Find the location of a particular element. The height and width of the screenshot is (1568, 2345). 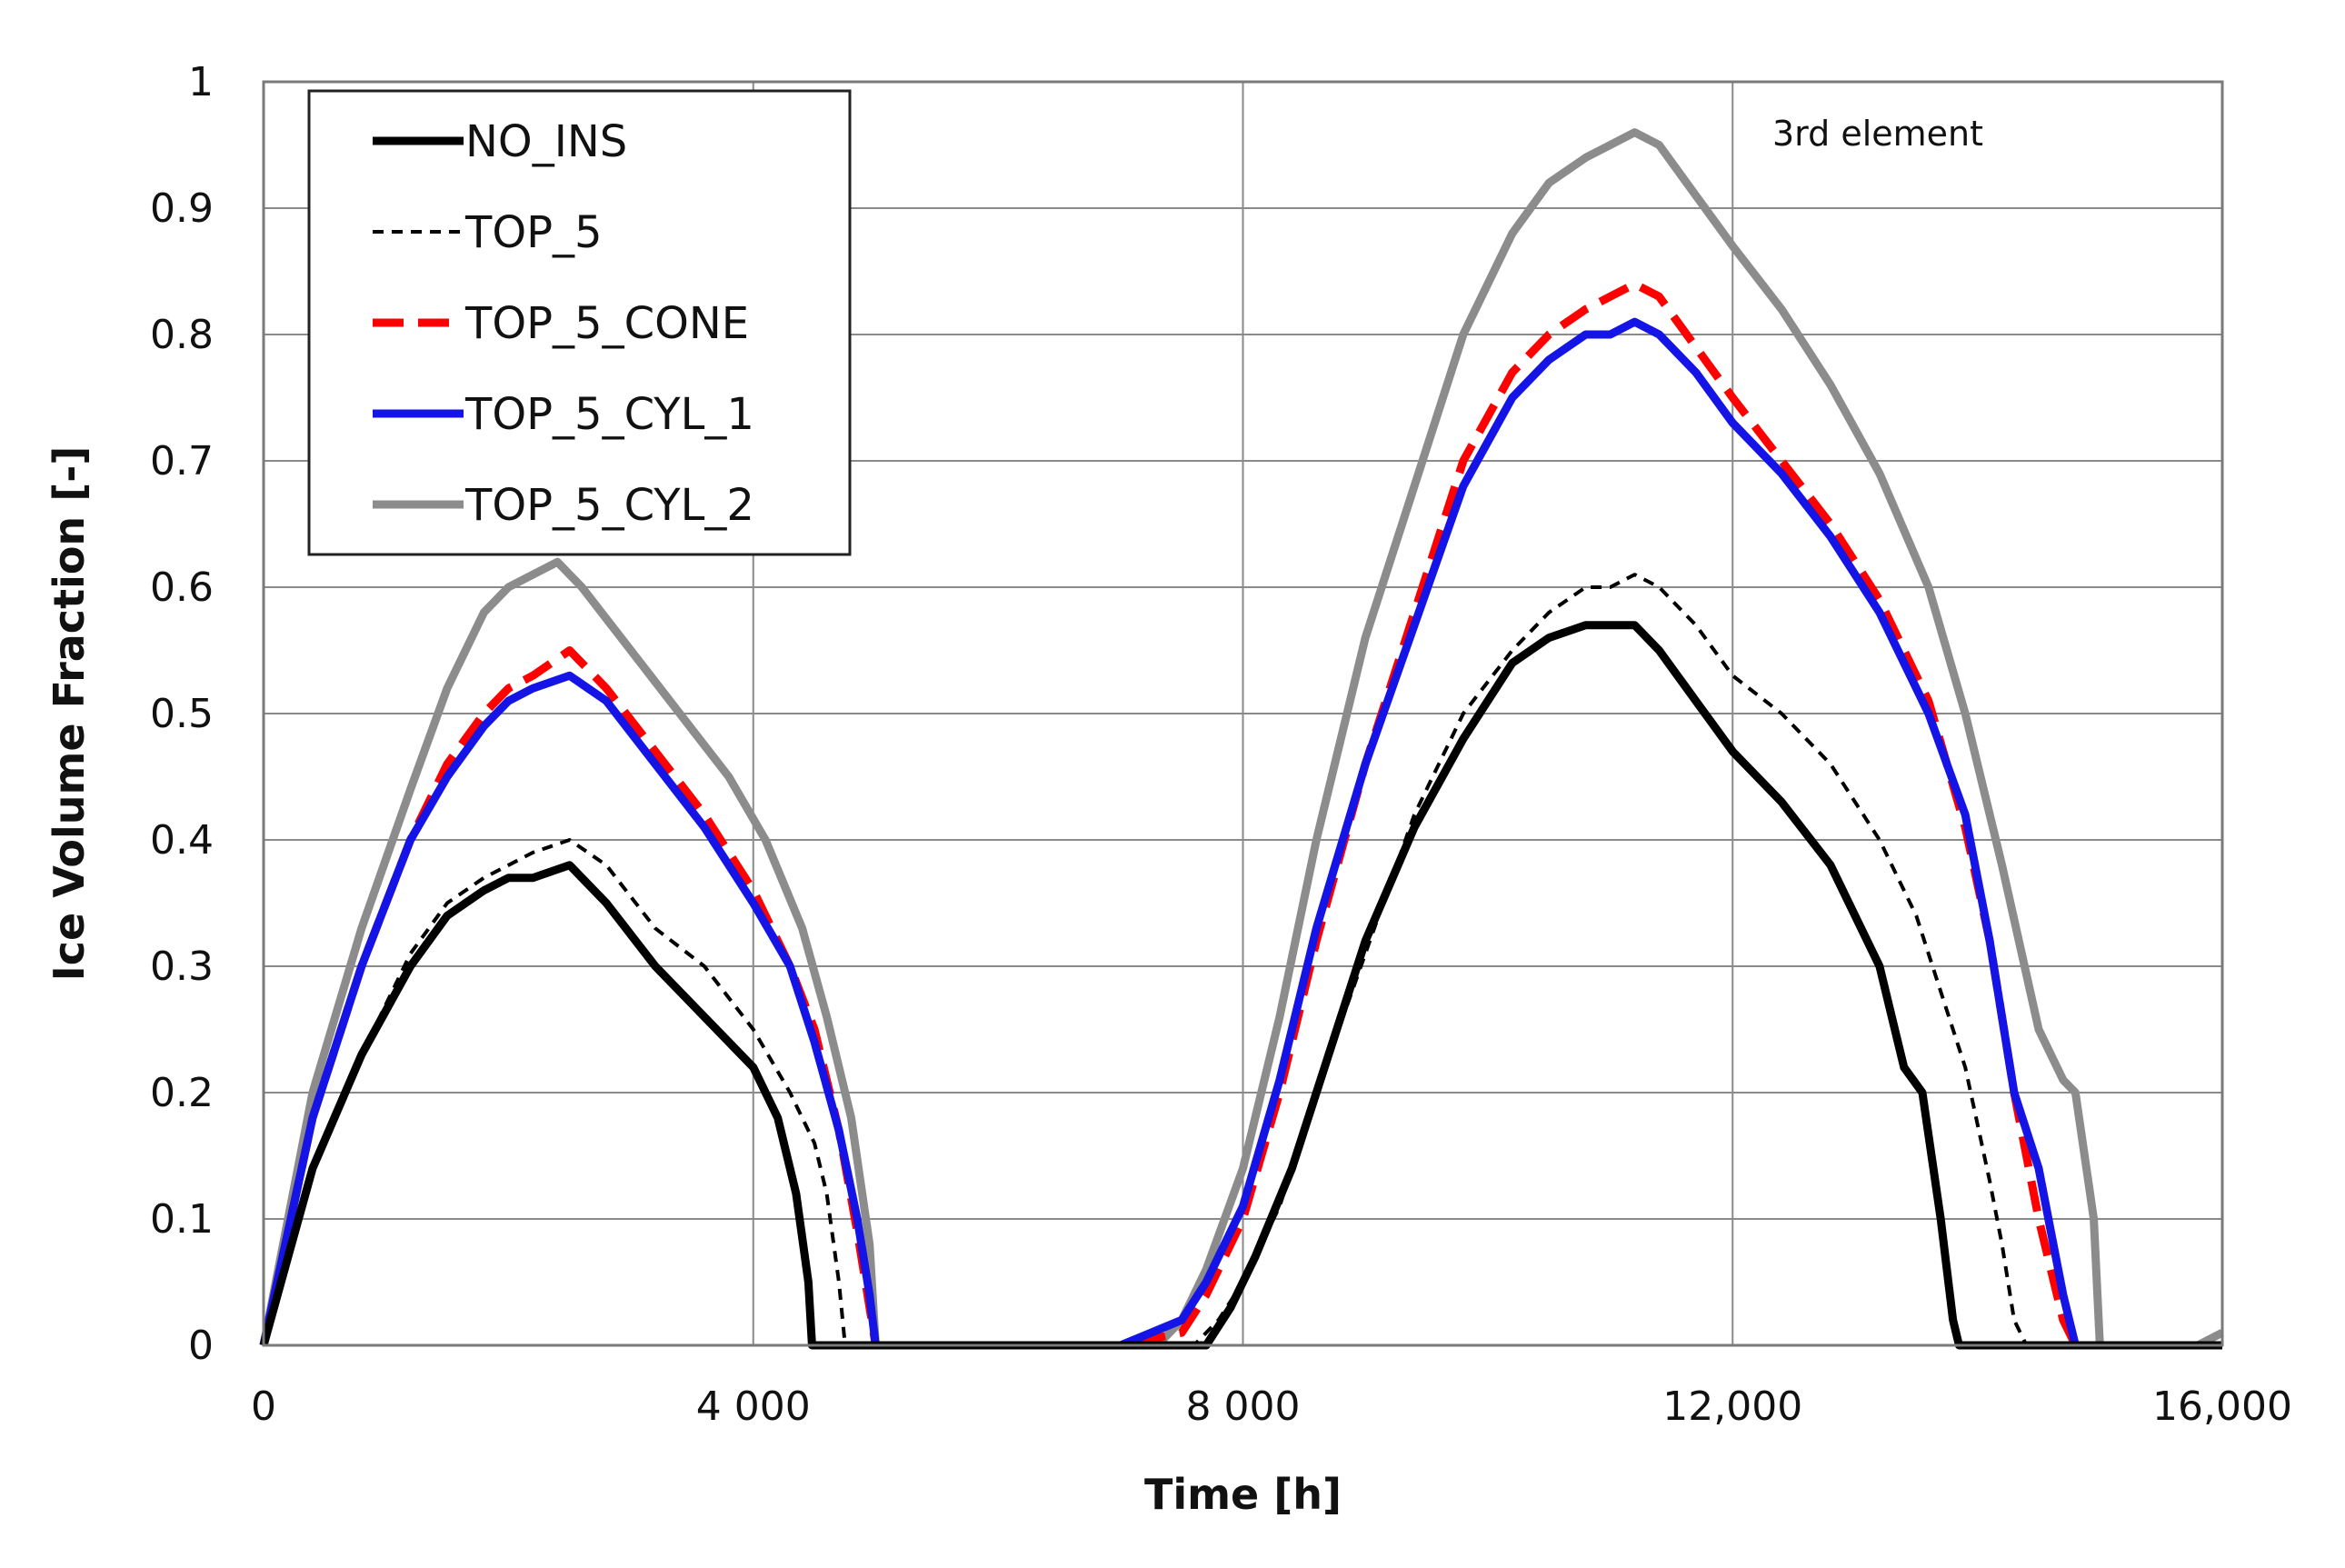

legend-label: TOP_5 is located at coordinates (533, 233).